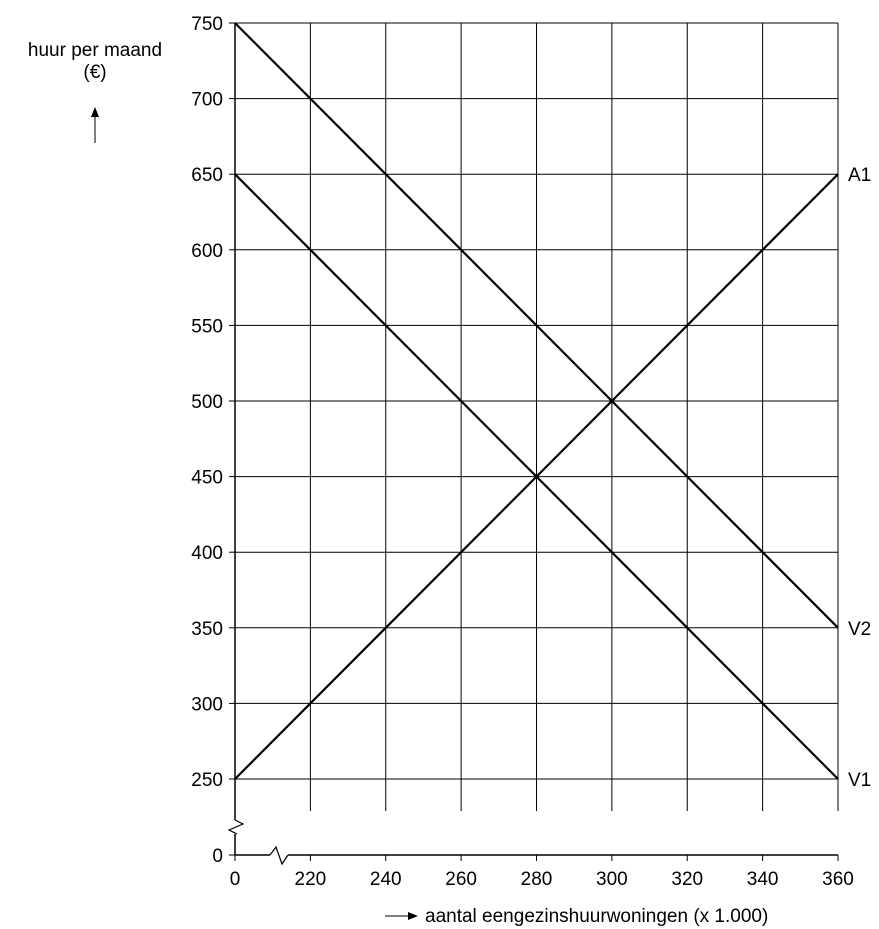 The width and height of the screenshot is (879, 929). I want to click on series-label-v2: V2, so click(859, 629).